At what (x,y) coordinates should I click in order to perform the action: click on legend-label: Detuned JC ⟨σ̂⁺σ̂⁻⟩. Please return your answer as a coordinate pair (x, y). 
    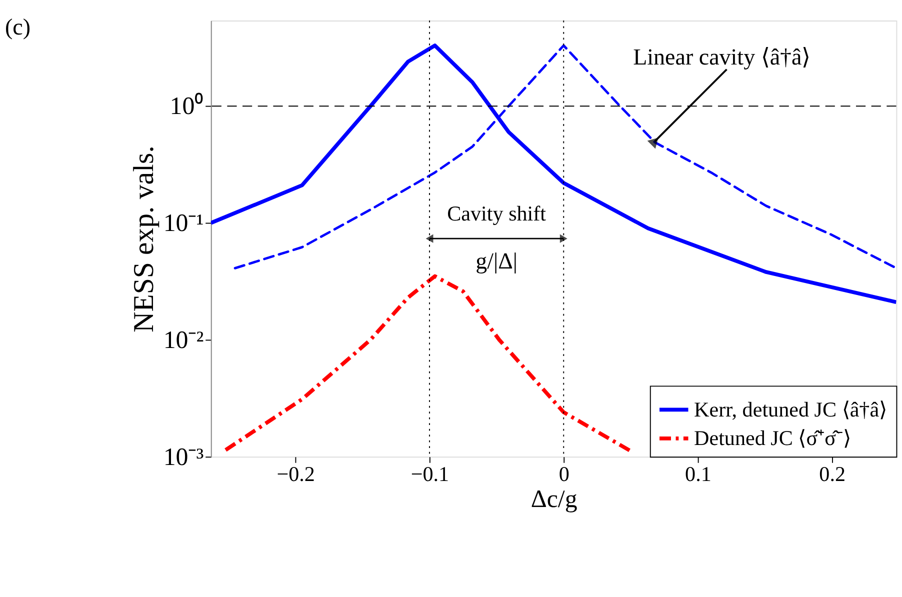
    Looking at the image, I should click on (772, 438).